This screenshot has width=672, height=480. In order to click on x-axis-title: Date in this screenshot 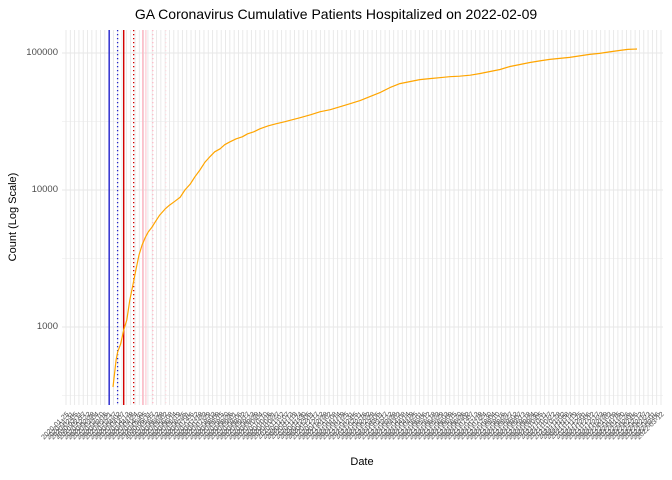, I will do `click(362, 462)`.